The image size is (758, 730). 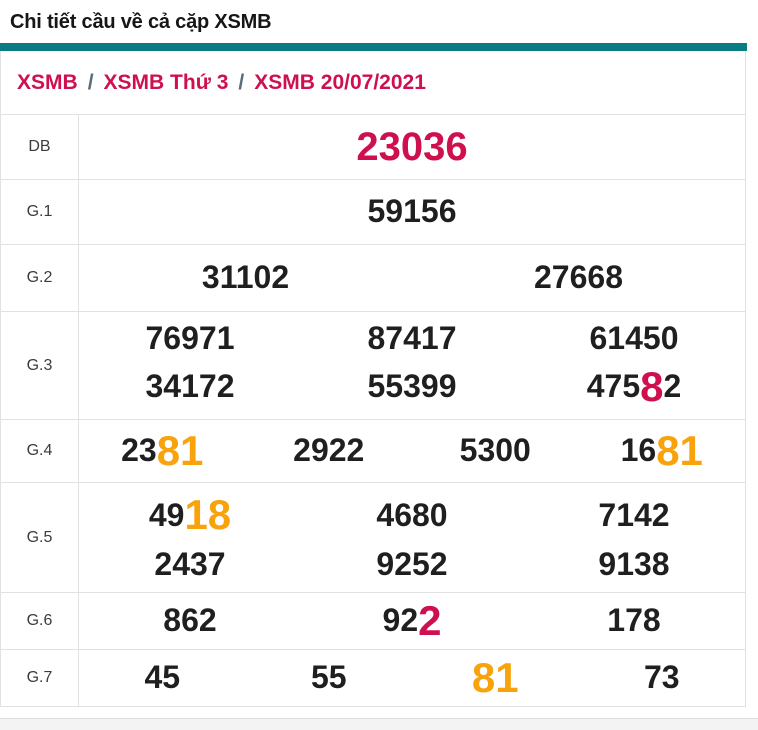 What do you see at coordinates (40, 212) in the screenshot?
I see `prize-label: G.1` at bounding box center [40, 212].